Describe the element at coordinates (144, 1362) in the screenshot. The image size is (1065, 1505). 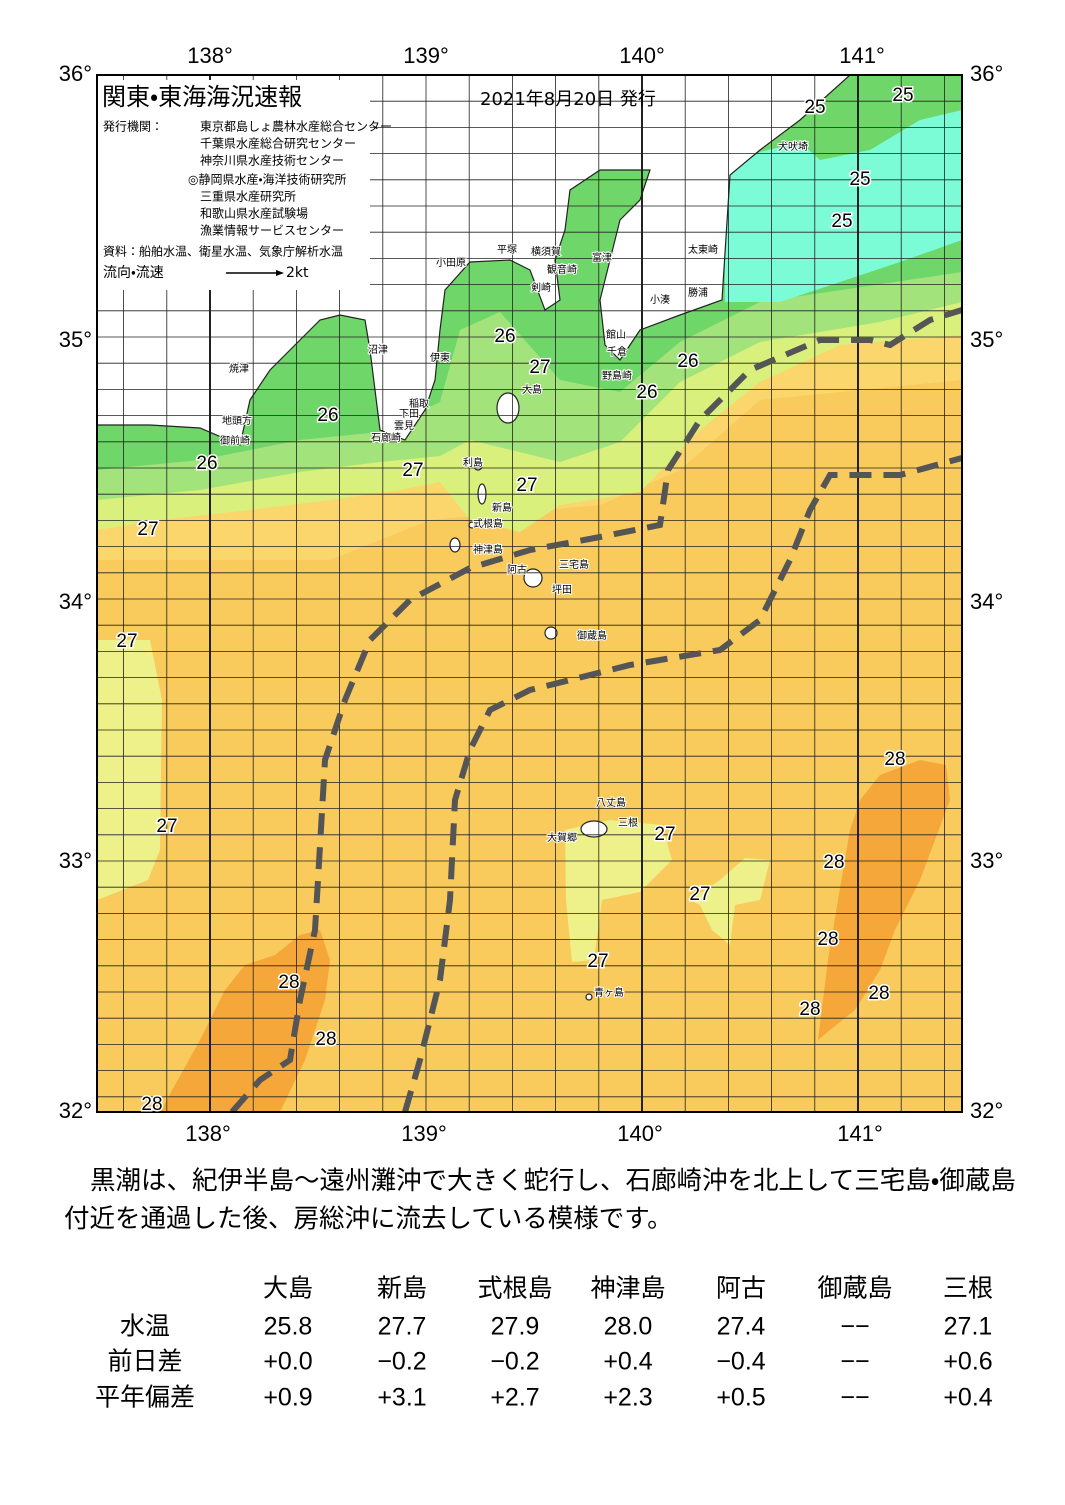
I see `table-row-label: 前日差` at that location.